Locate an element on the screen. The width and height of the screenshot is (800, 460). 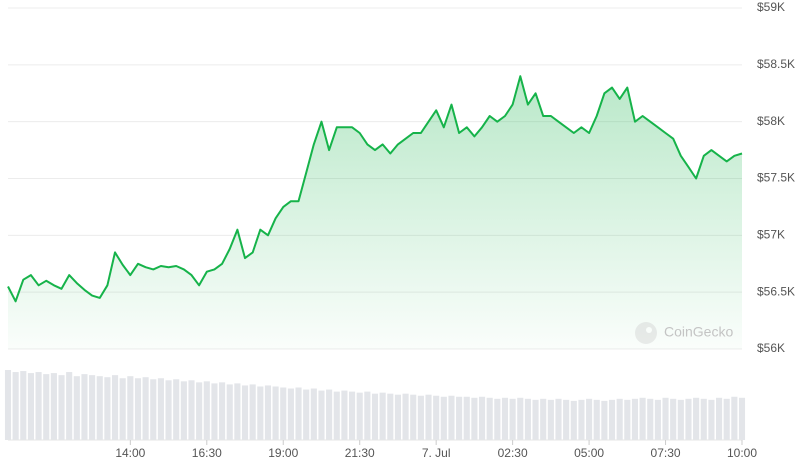
y-tick-label: $56.5K is located at coordinates (776, 291).